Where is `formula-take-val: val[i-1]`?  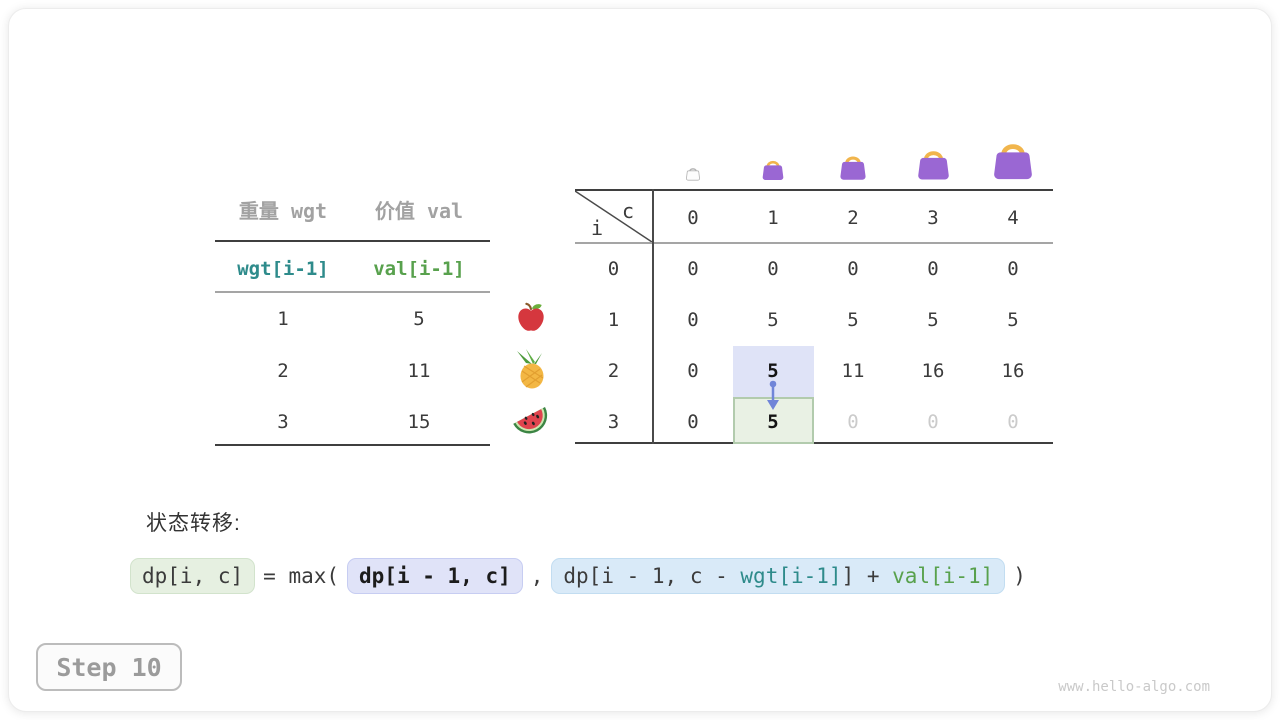 formula-take-val: val[i-1] is located at coordinates (943, 576).